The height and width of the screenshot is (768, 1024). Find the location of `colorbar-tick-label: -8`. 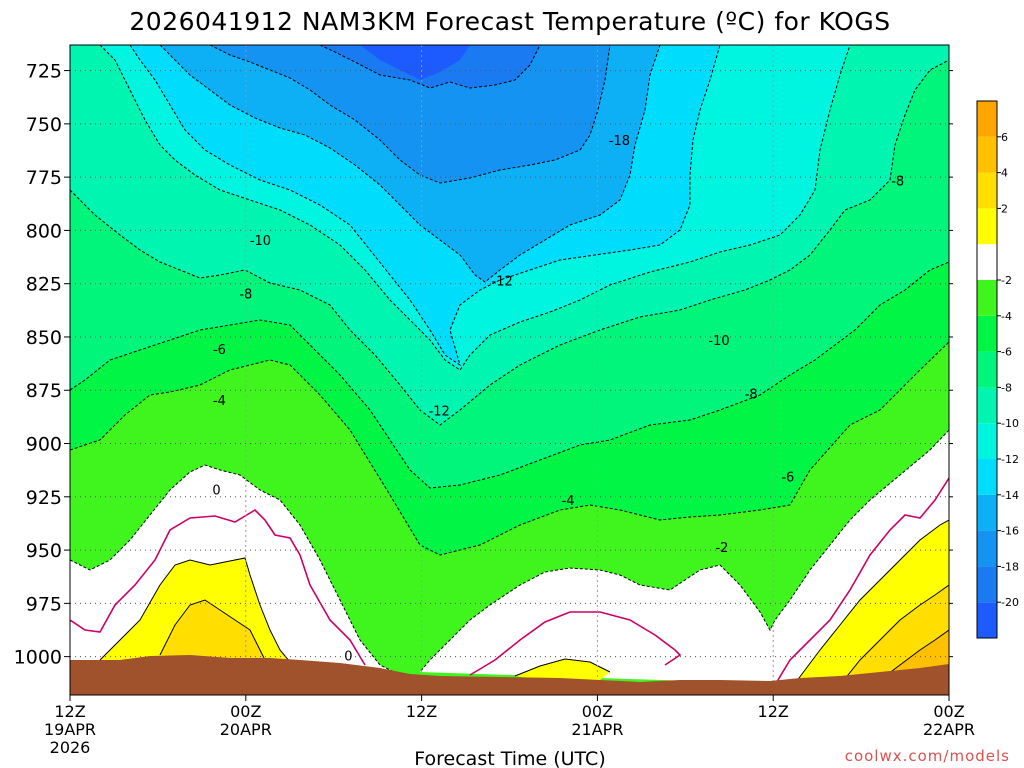

colorbar-tick-label: -8 is located at coordinates (1006, 387).